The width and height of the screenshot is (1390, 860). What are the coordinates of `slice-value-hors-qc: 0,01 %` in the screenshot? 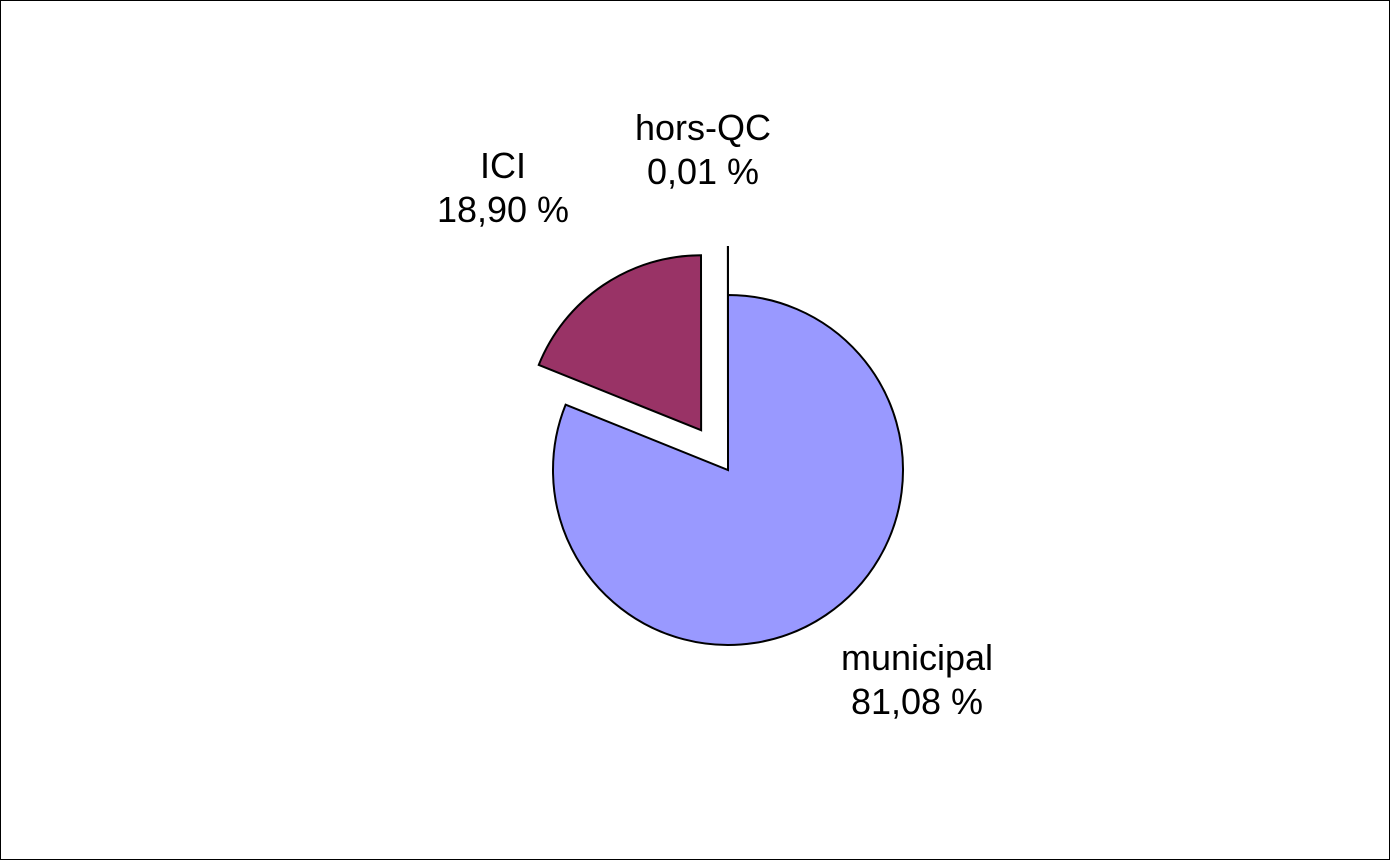 It's located at (703, 171).